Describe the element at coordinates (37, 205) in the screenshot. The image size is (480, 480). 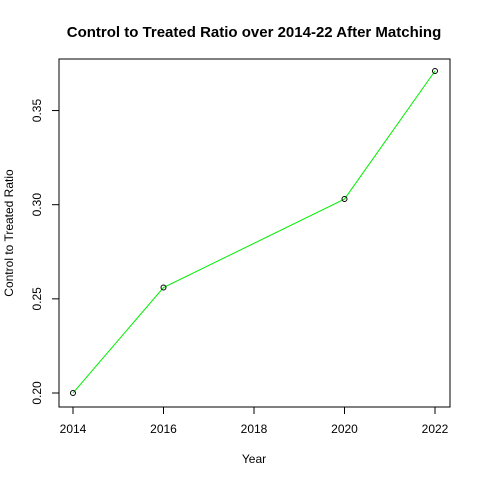
I see `y-tick-label: 0.30` at that location.